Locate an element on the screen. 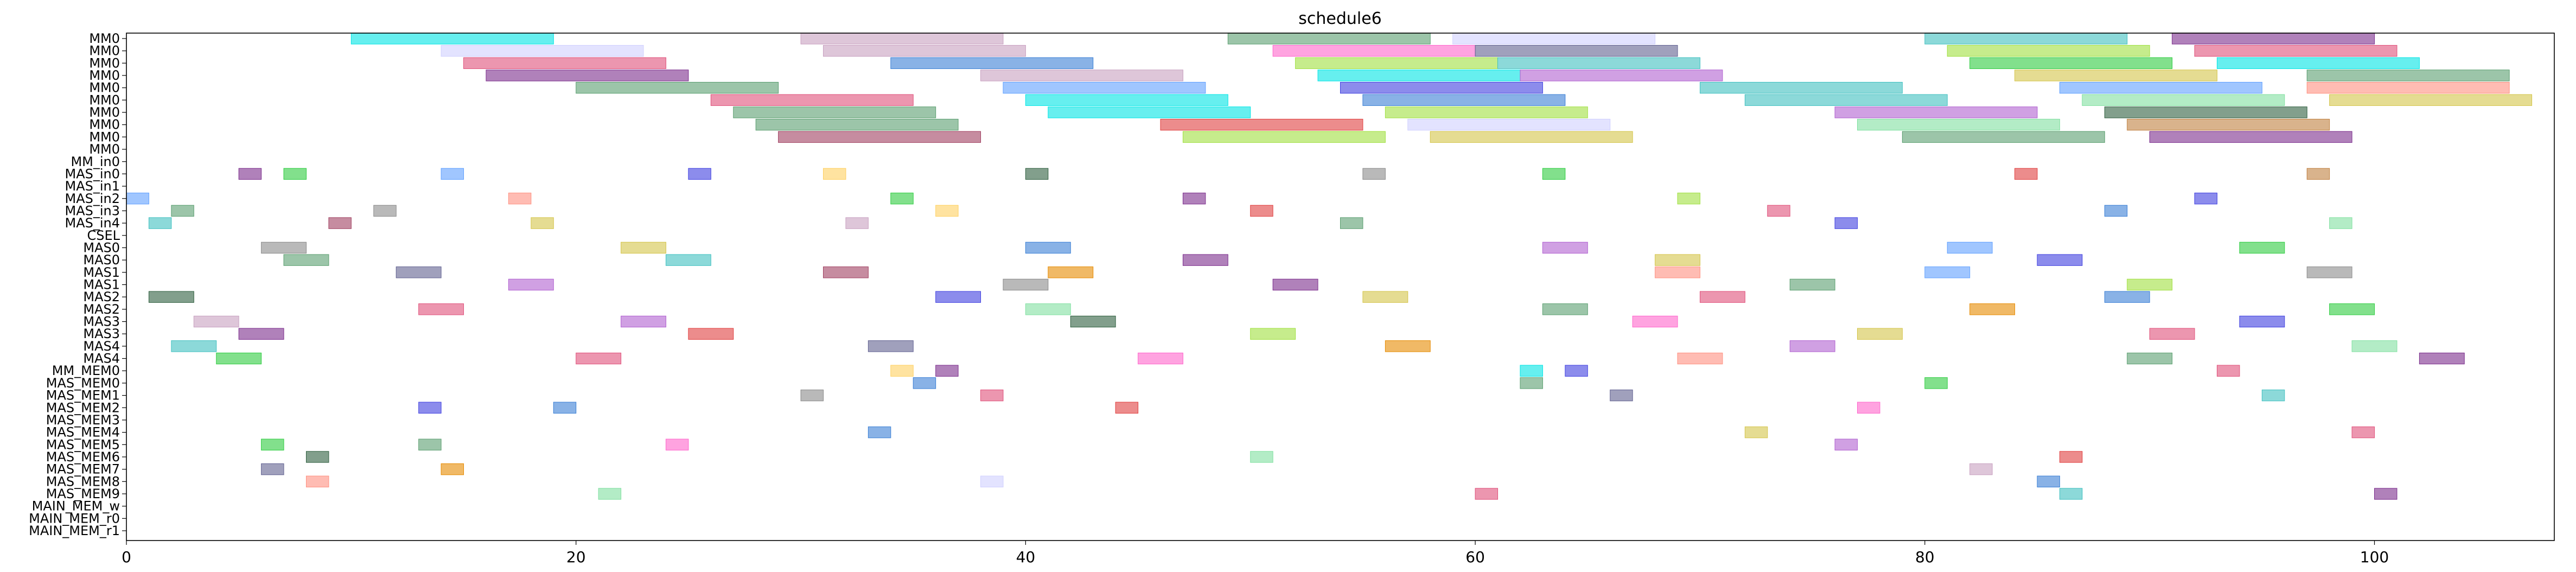  y-tick-label: MAS_MEM4 is located at coordinates (83, 432).